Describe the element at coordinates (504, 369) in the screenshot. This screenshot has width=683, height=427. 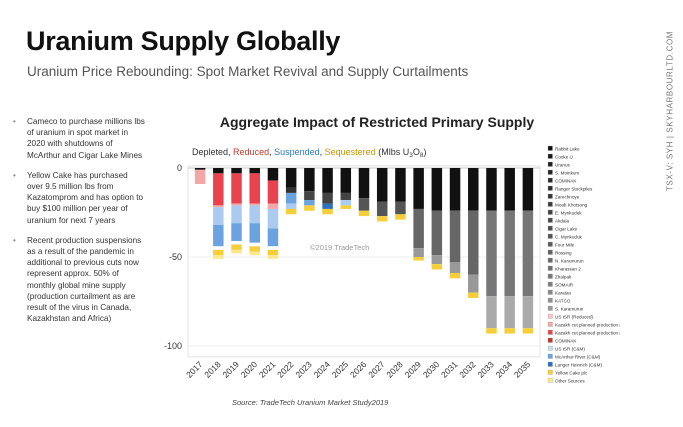
I see `x-tick-label: 2034` at that location.